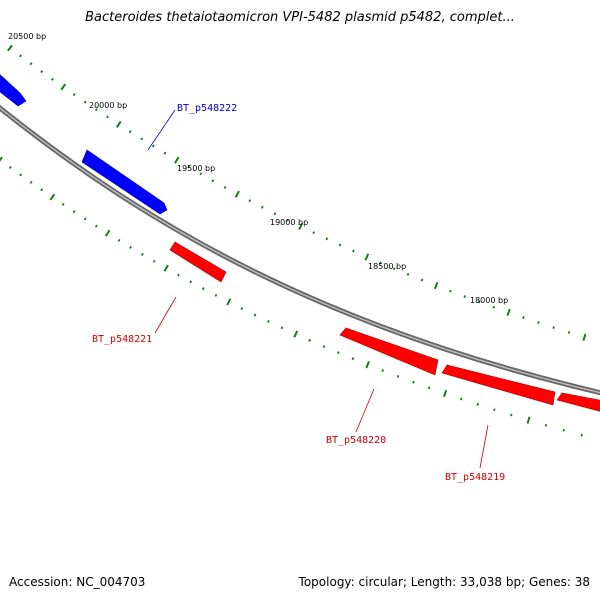  I want to click on gene-label-BT_p548222: BT_p548222, so click(207, 108).